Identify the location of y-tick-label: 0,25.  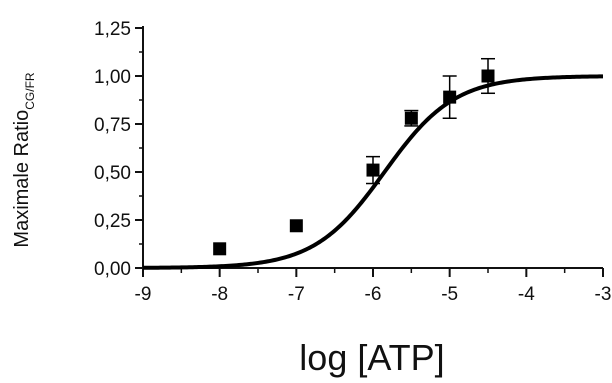
(112, 221).